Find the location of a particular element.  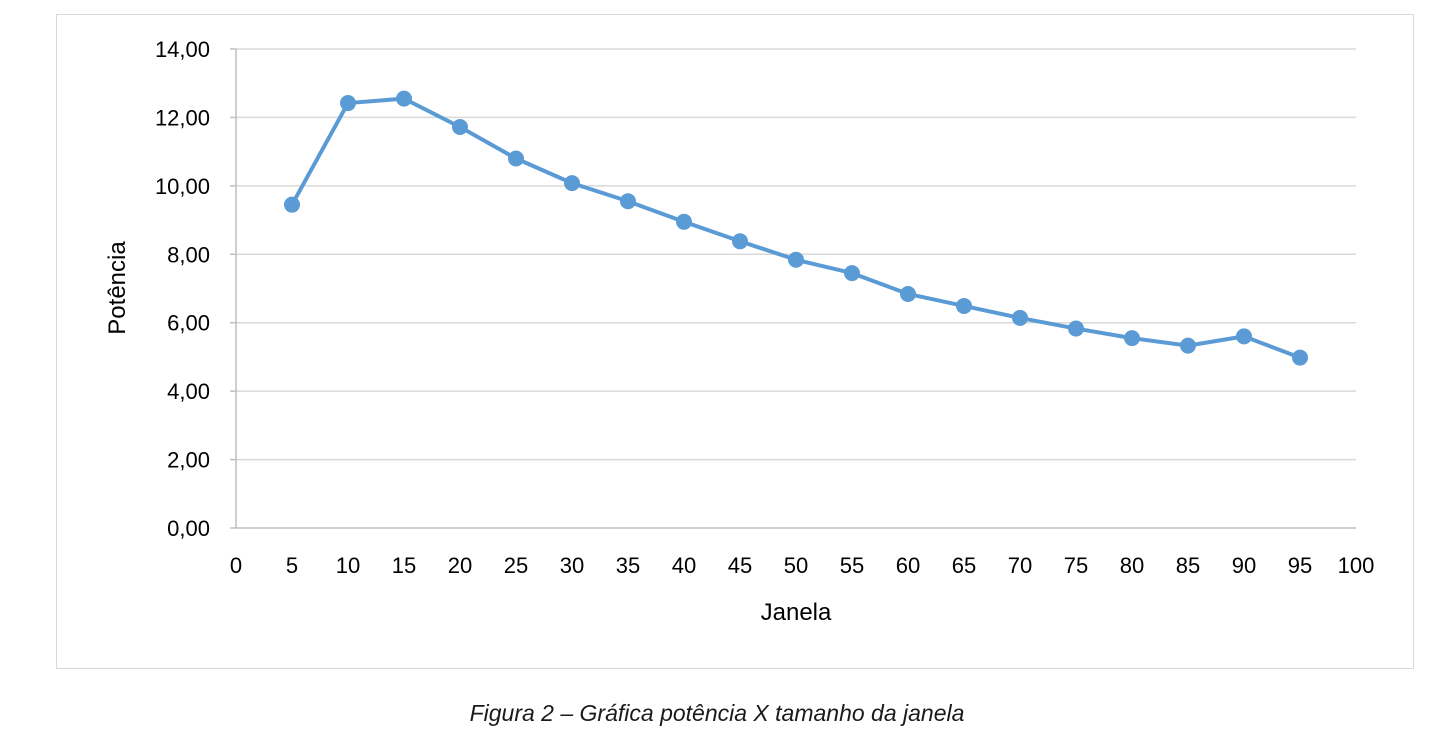

x-tick-label: 100 is located at coordinates (1356, 565).